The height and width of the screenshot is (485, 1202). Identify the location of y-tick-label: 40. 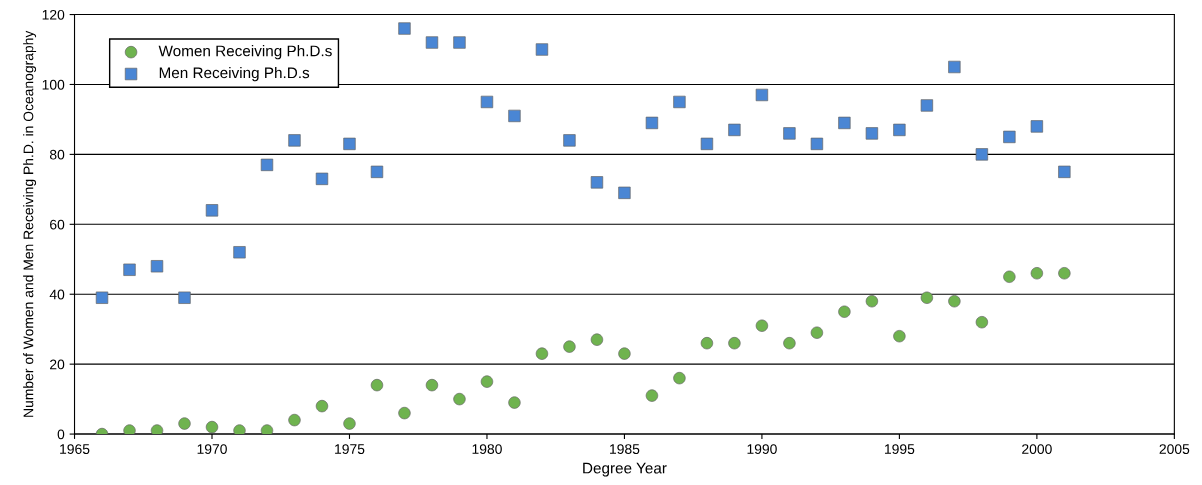
(57, 294).